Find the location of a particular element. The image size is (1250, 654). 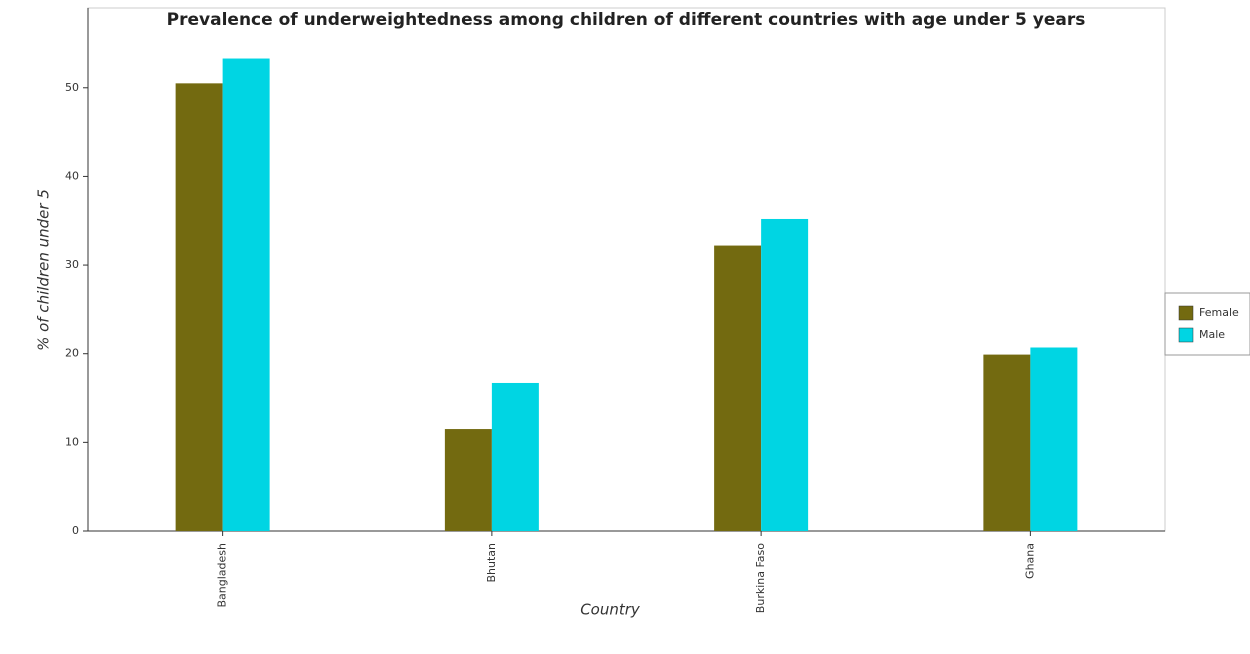

y-axis-label: % of children under 5 is located at coordinates (44, 270).